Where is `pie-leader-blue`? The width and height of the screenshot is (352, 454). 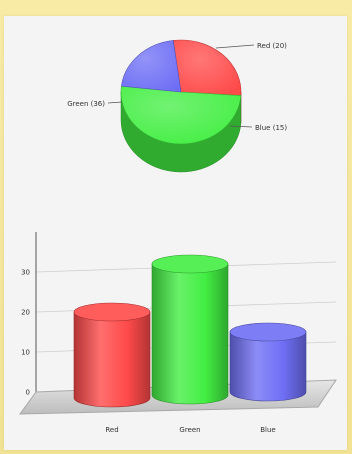
pie-leader-blue is located at coordinates (241, 126).